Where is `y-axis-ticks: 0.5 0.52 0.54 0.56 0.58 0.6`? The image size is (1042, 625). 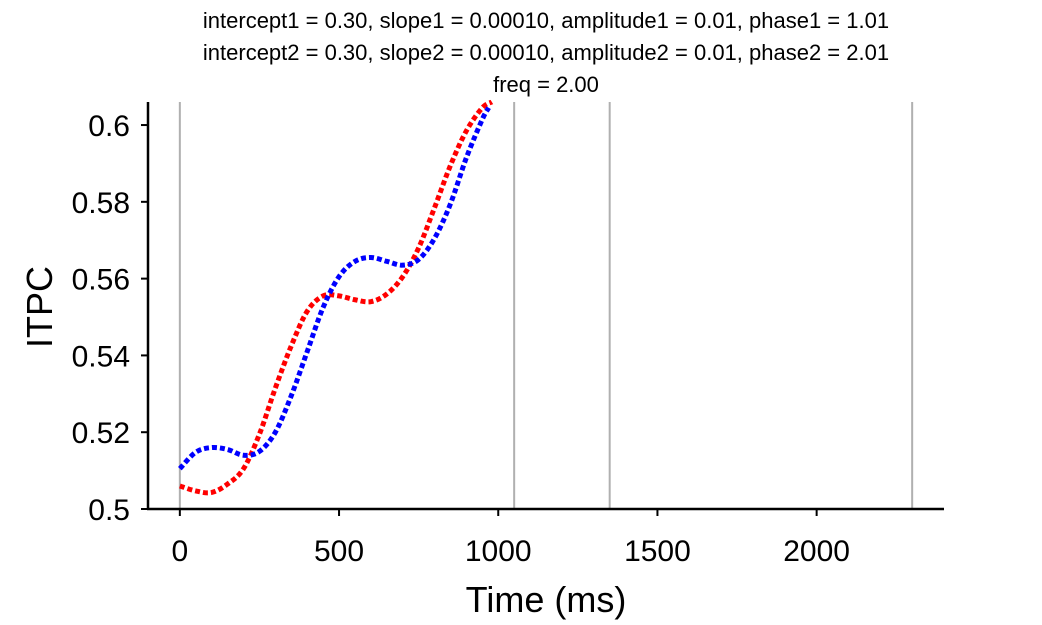
y-axis-ticks: 0.5 0.52 0.54 0.56 0.58 0.6 is located at coordinates (110, 318).